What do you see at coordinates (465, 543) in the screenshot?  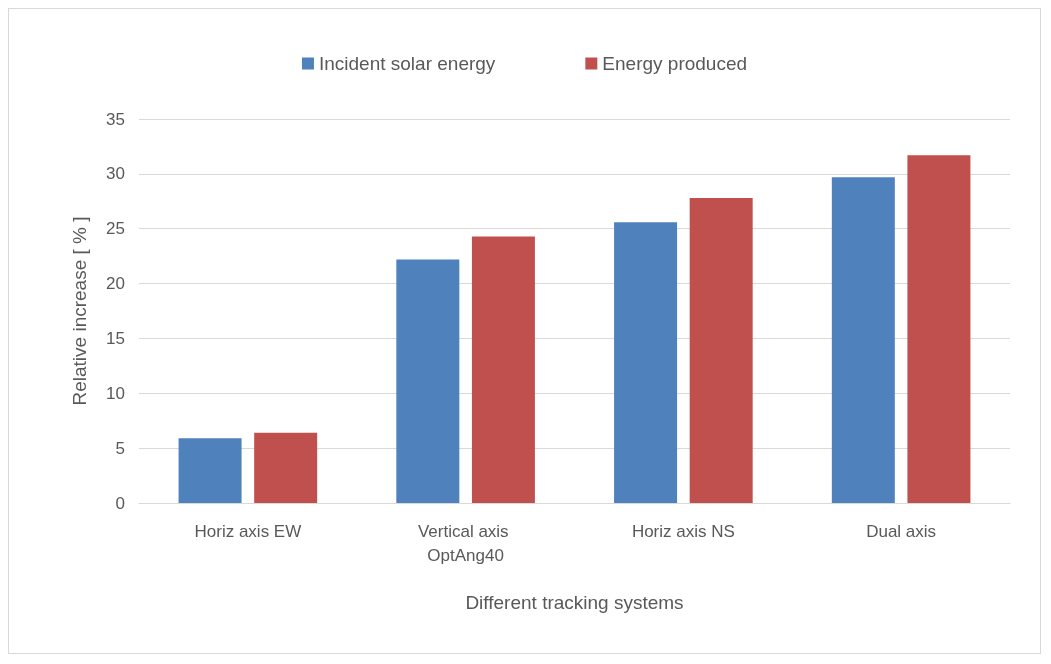 I see `x-tick-label: Vertical axis OptAng40` at bounding box center [465, 543].